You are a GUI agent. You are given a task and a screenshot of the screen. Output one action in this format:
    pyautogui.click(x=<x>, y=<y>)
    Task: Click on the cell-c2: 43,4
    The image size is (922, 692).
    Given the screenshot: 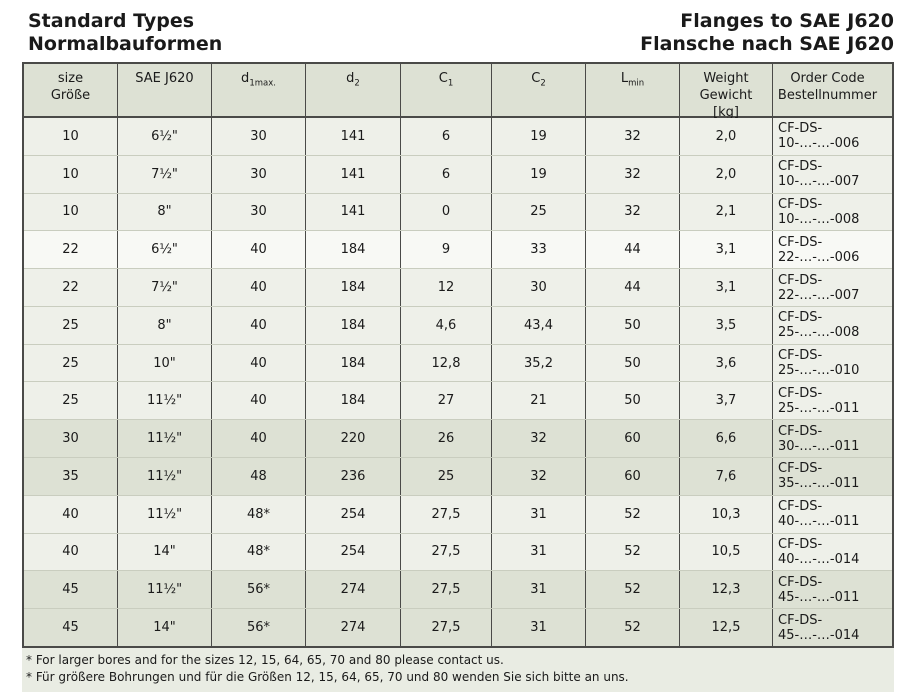 What is the action you would take?
    pyautogui.click(x=539, y=325)
    